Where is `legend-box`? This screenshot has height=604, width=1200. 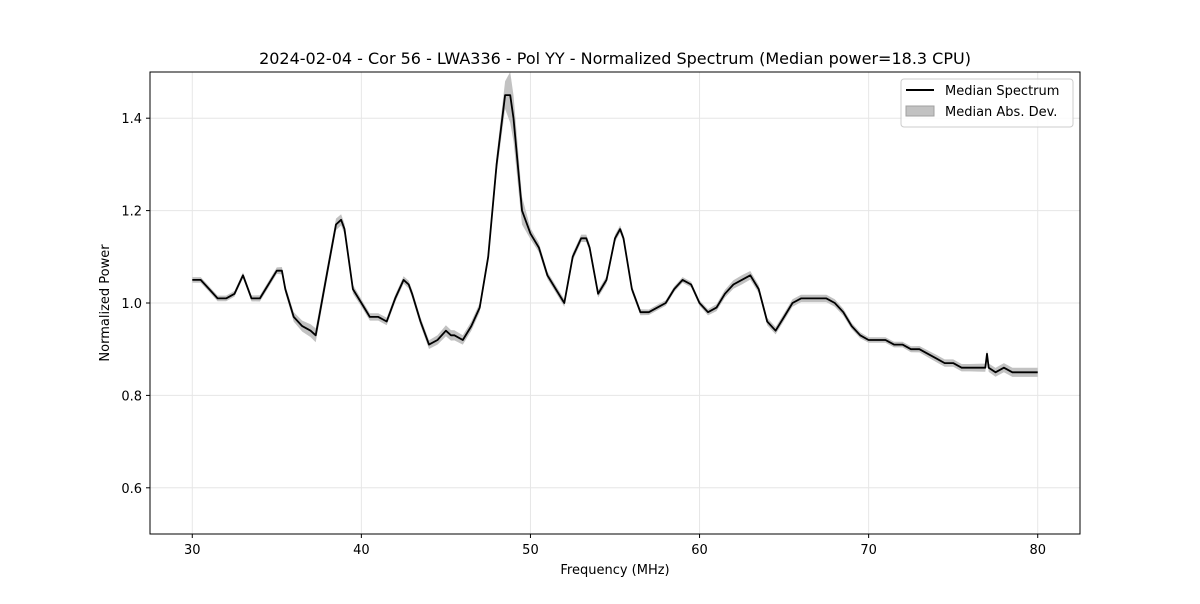 legend-box is located at coordinates (987, 103).